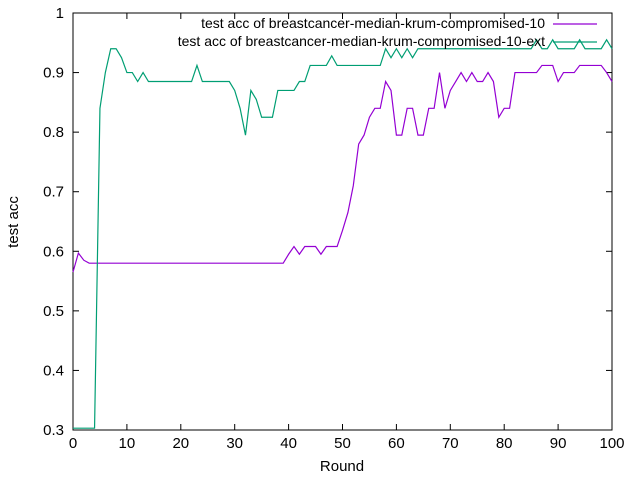  What do you see at coordinates (234, 443) in the screenshot?
I see `x-tick-label: 30` at bounding box center [234, 443].